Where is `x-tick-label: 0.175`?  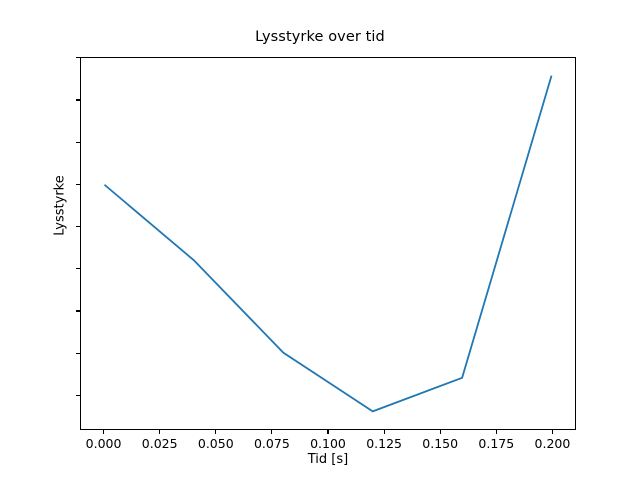 x-tick-label: 0.175 is located at coordinates (496, 443).